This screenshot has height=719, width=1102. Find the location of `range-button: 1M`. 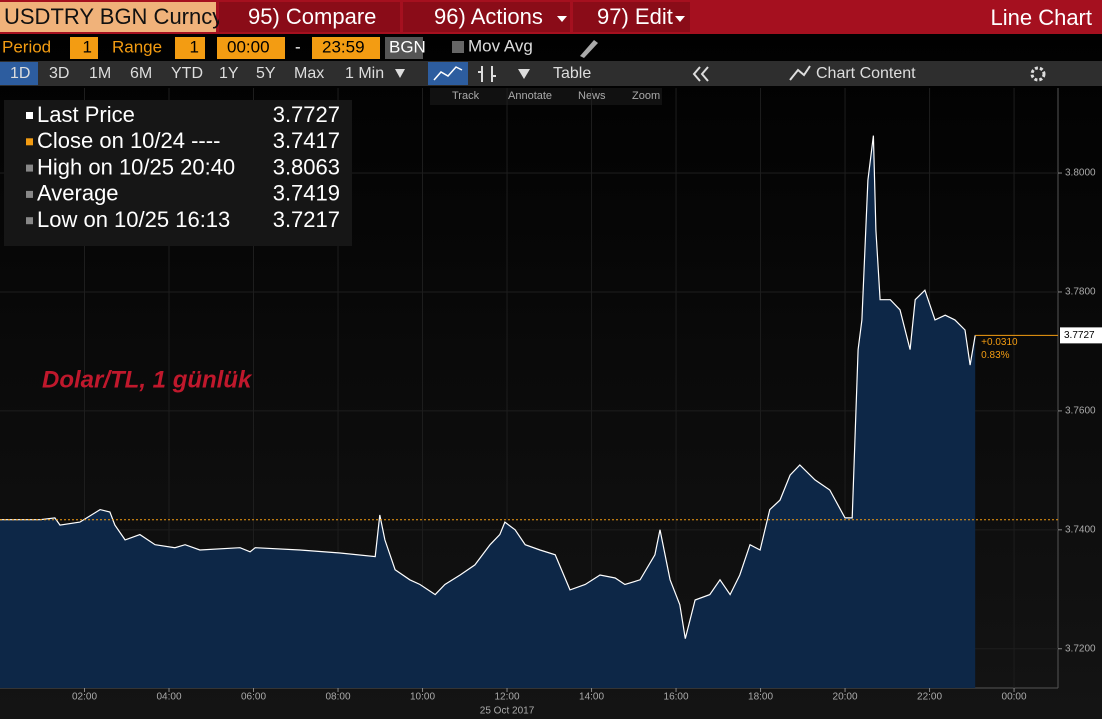

range-button: 1M is located at coordinates (100, 73).